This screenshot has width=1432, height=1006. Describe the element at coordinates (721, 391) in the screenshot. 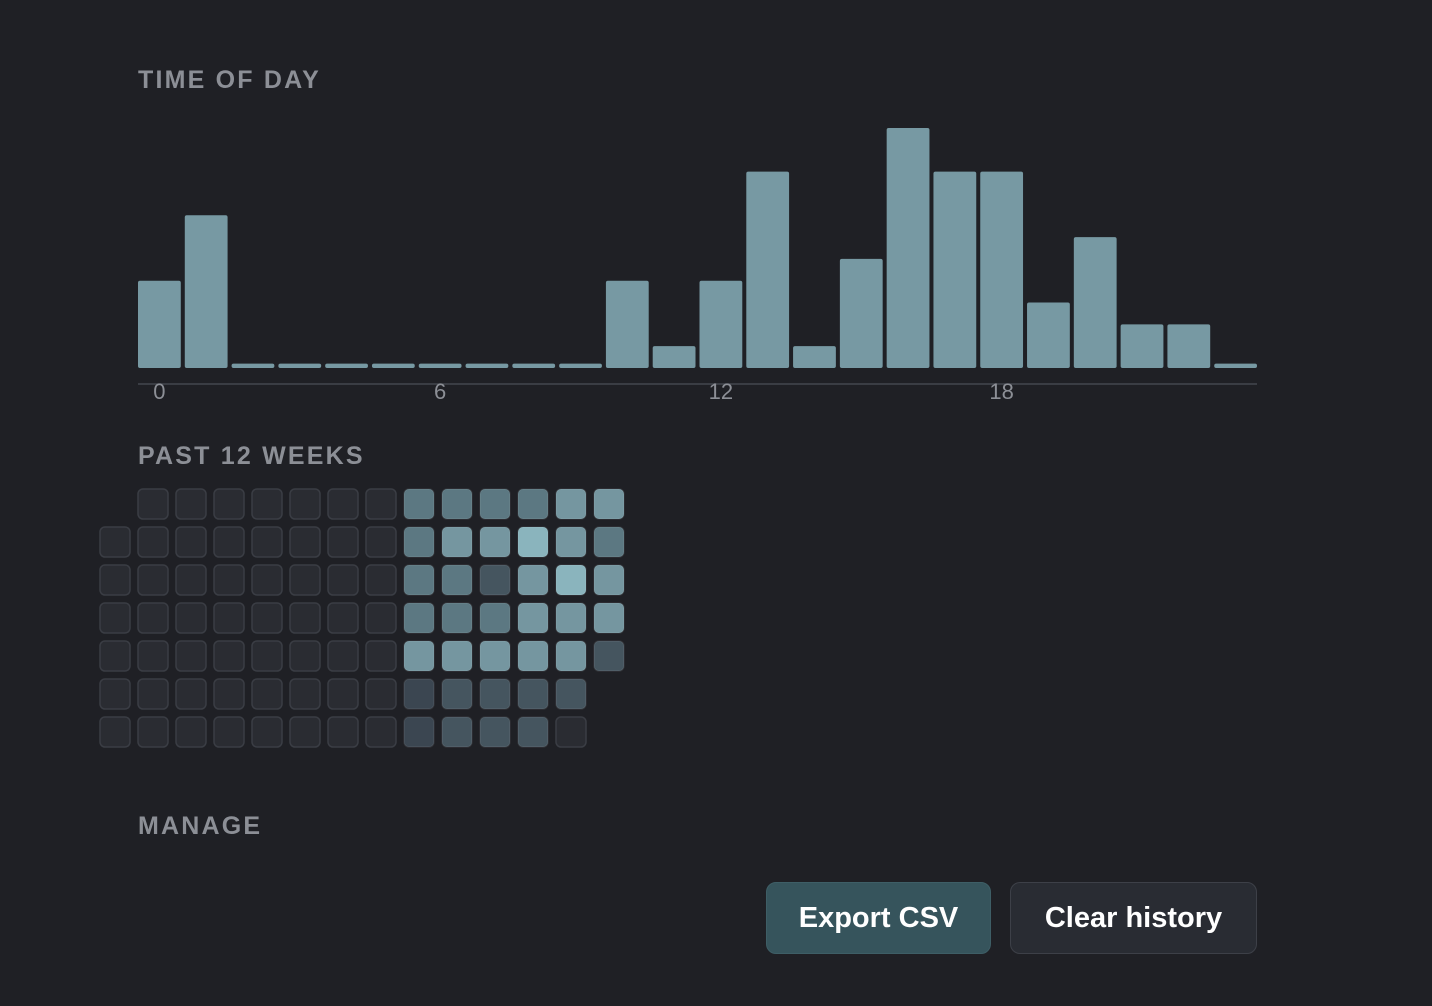

I see `x-tick-label-12: 12` at that location.